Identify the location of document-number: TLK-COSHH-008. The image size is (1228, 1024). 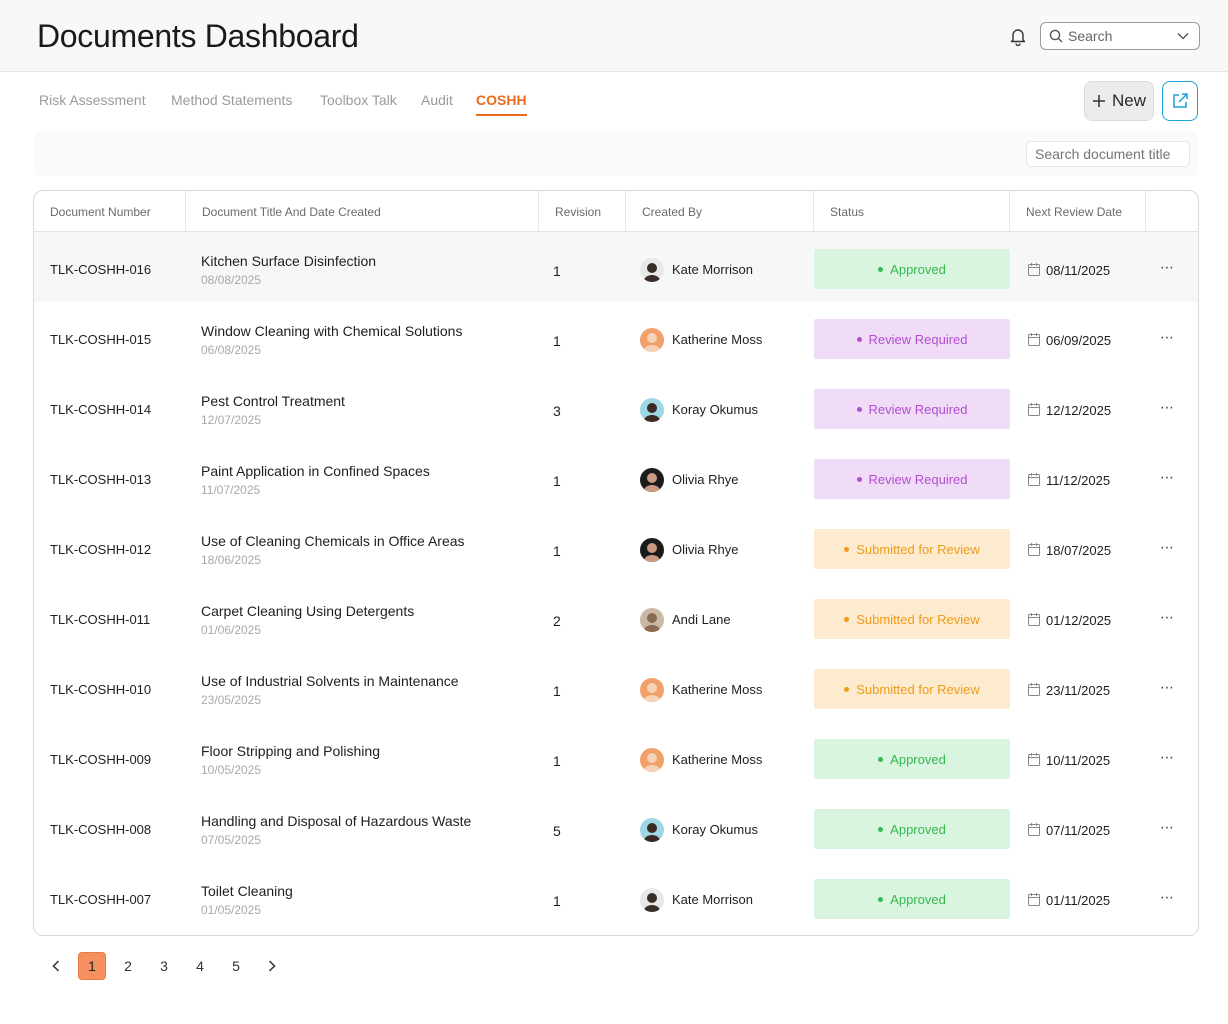
(101, 829).